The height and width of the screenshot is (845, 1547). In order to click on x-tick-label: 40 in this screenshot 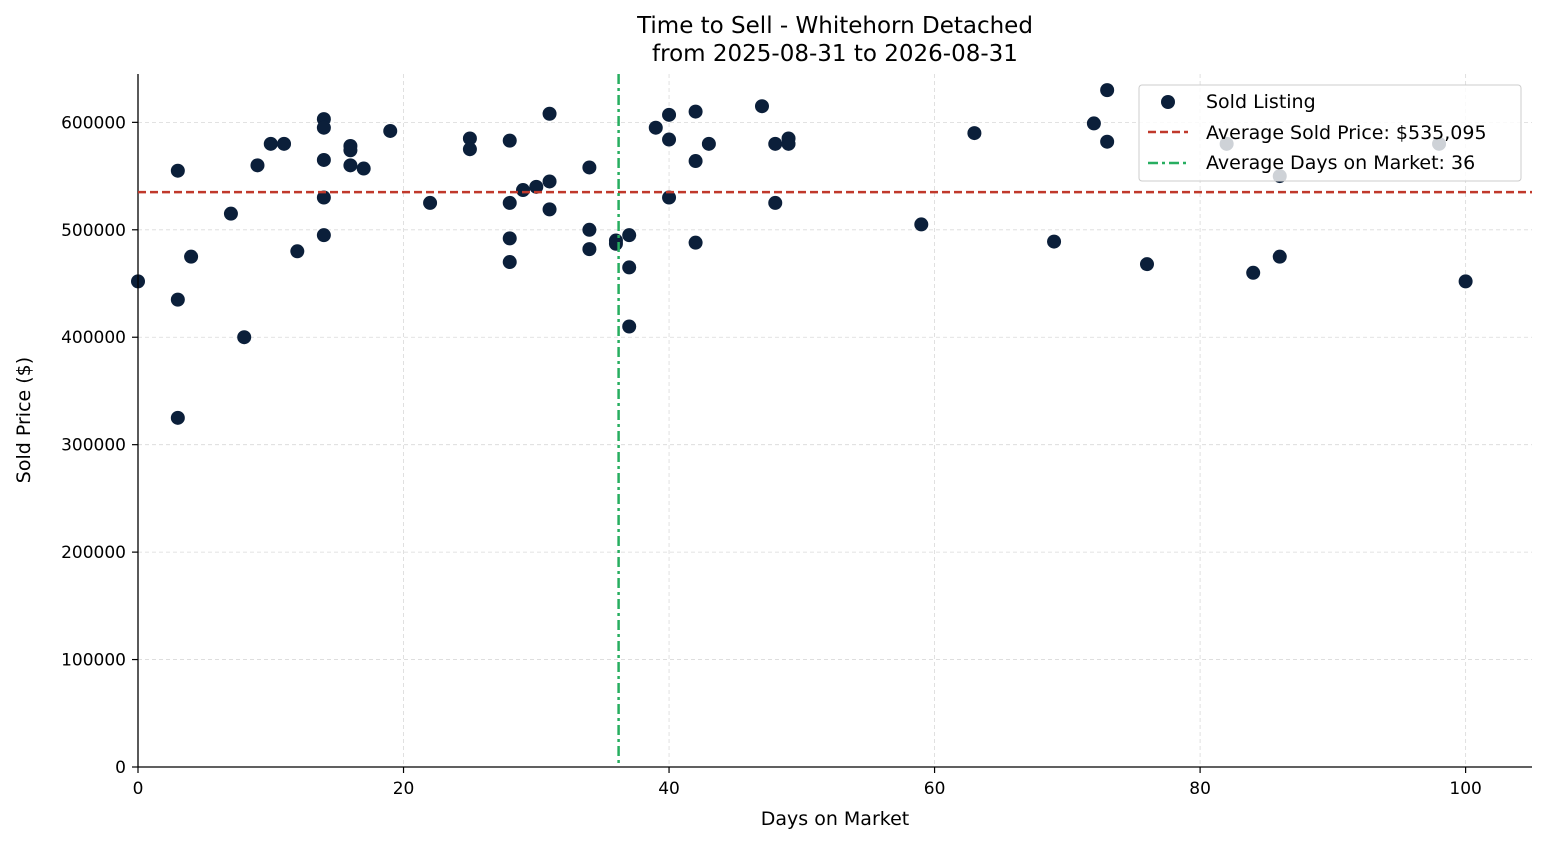, I will do `click(669, 789)`.